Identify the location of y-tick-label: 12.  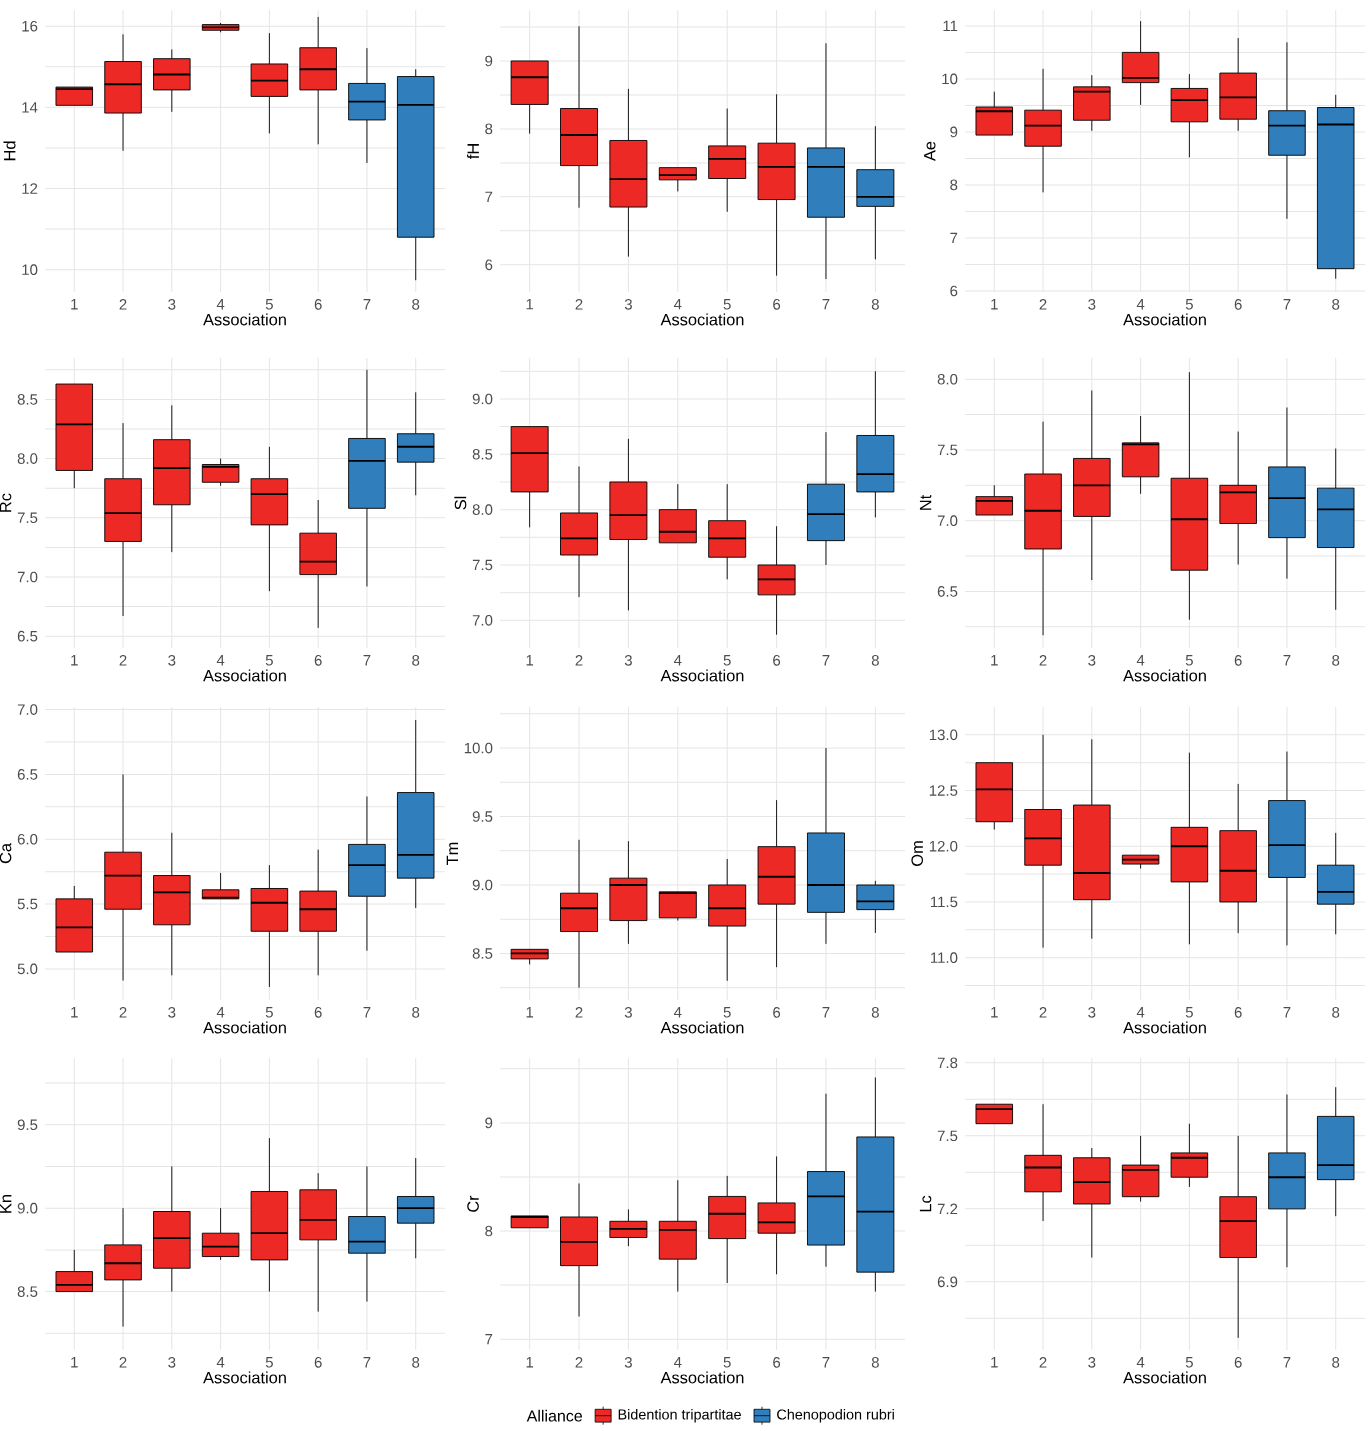
(30, 188).